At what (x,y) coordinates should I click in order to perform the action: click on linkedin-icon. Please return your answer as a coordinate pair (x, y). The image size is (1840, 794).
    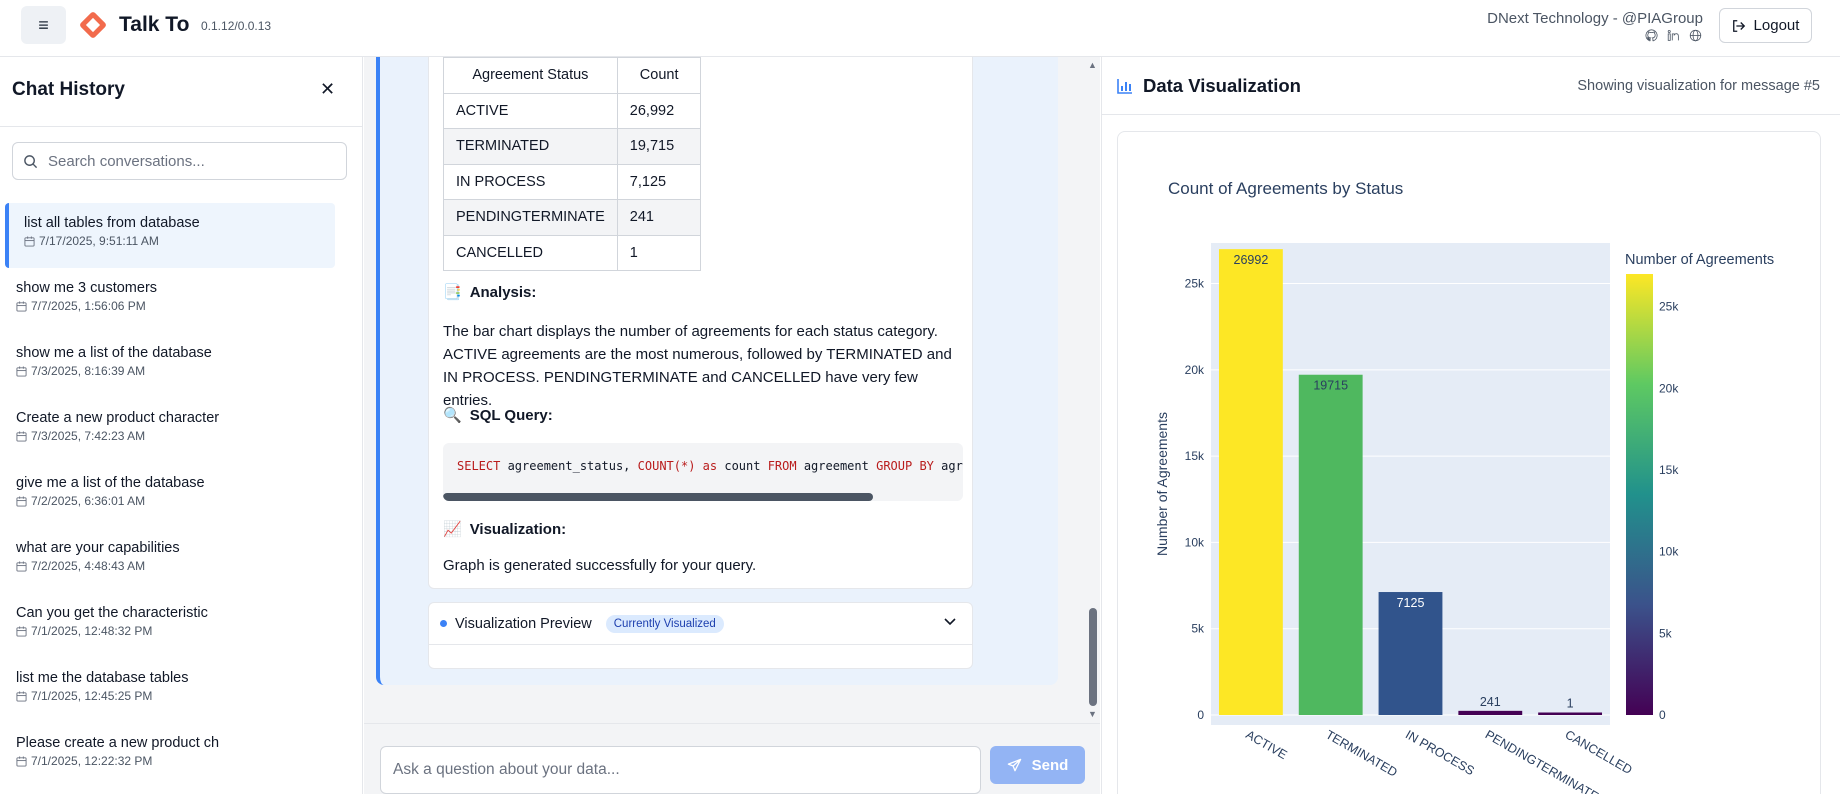
    Looking at the image, I should click on (1673, 35).